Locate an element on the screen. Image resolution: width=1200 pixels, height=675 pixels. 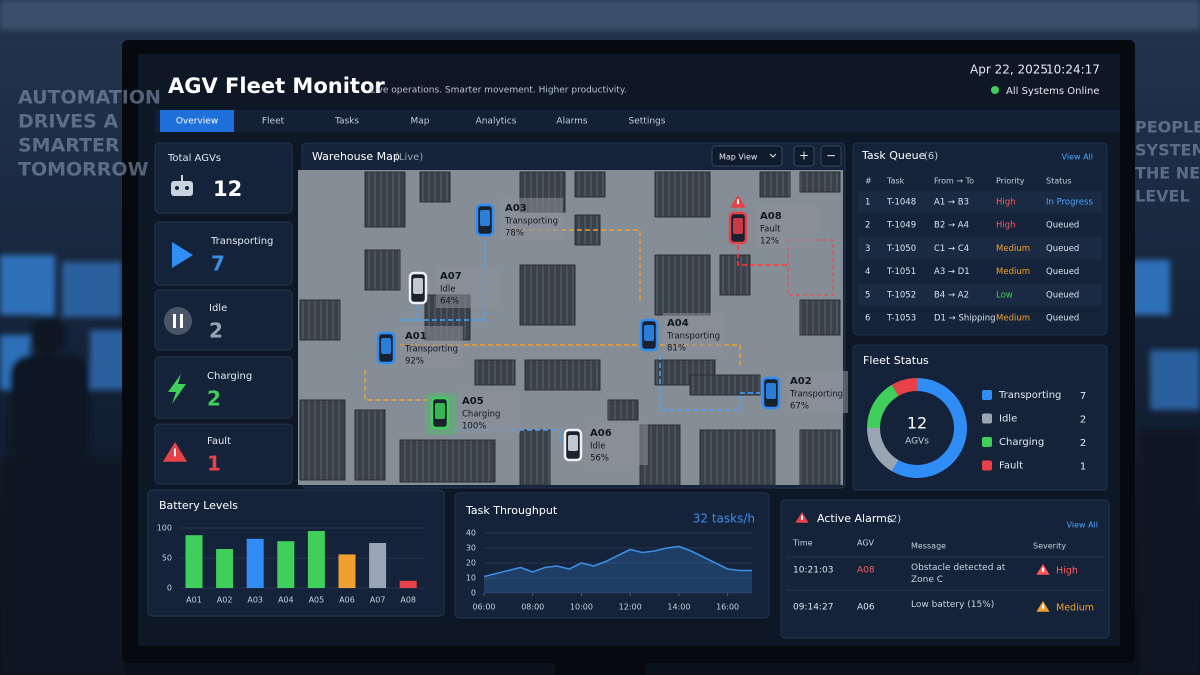
message-cell: Obstacle detected at Zone C is located at coordinates (958, 574).